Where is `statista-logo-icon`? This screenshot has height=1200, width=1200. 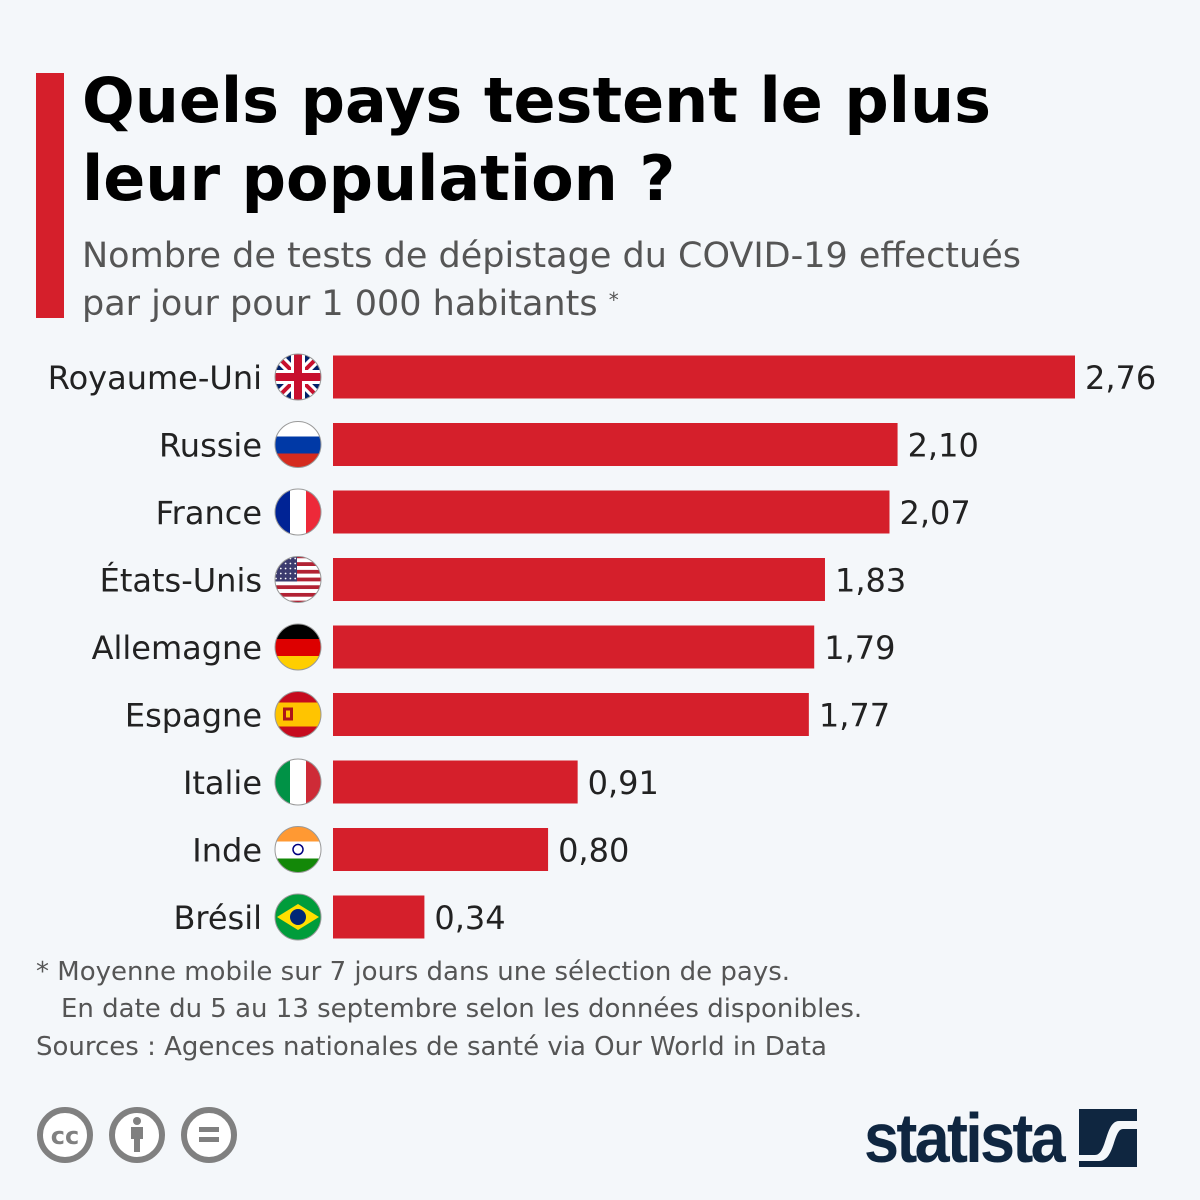
statista-logo-icon is located at coordinates (1108, 1138).